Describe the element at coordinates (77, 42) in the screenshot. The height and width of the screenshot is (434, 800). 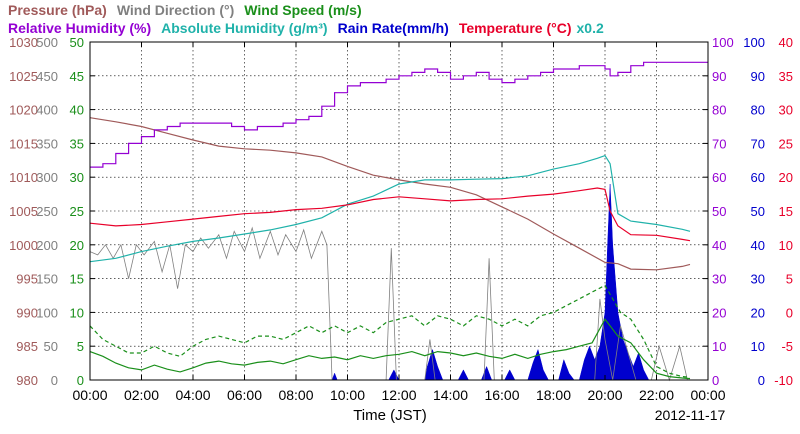
I see `tick-wind-speed: 50` at that location.